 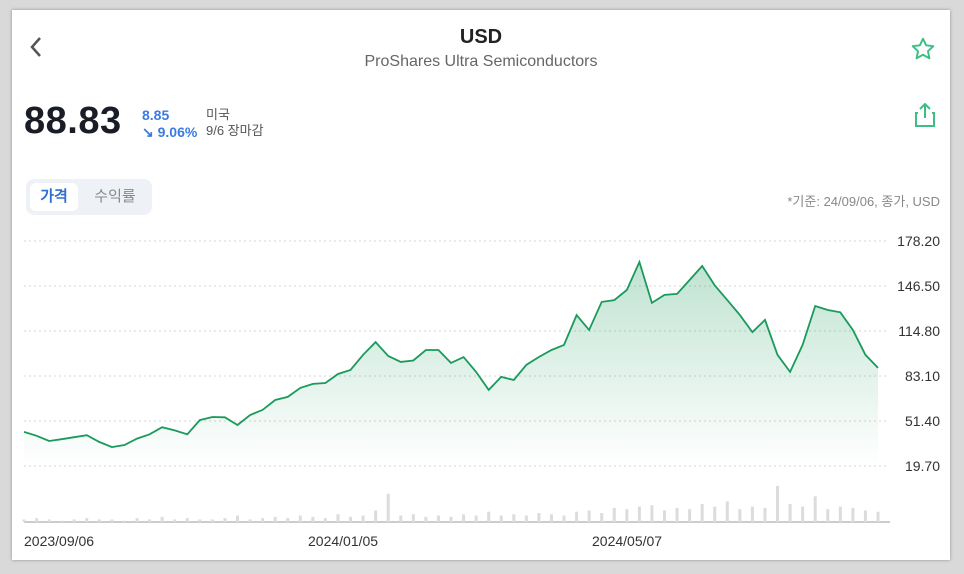 I want to click on chart-tabs: 가격 수익률, so click(x=89, y=197).